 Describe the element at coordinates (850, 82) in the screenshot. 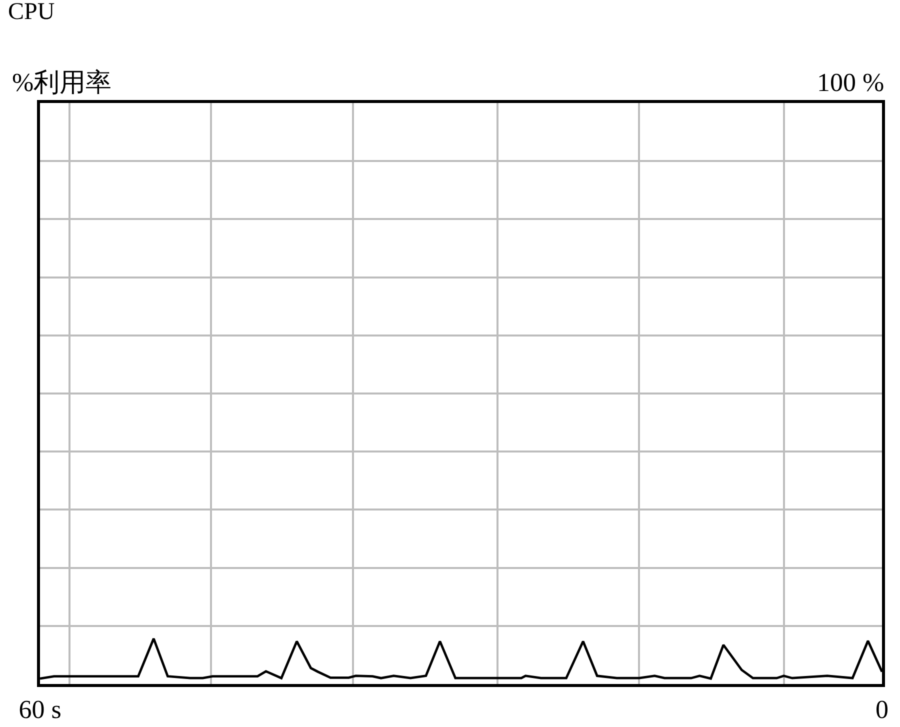

I see `text: 100 %` at that location.